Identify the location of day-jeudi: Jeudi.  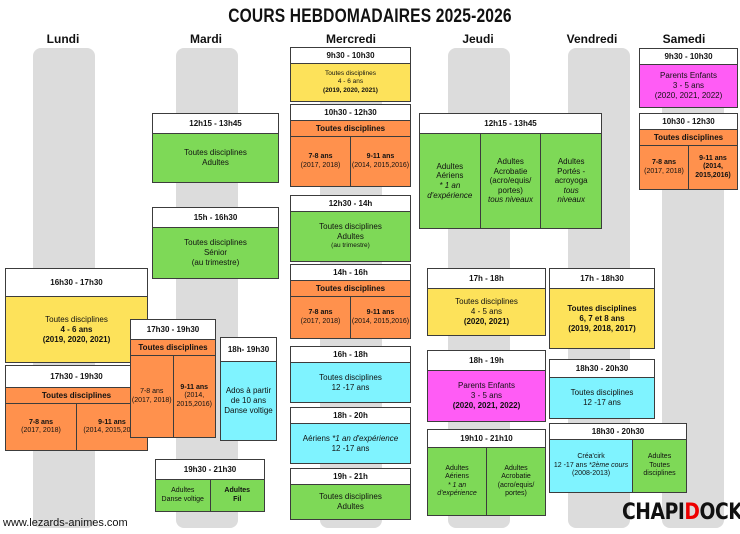
(478, 39).